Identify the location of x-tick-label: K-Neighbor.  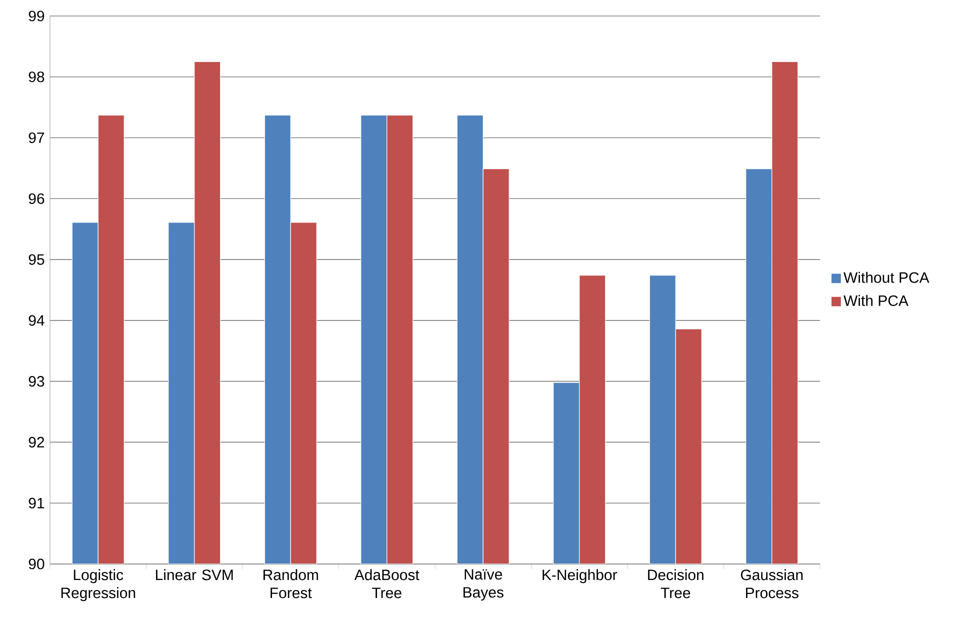
(580, 576).